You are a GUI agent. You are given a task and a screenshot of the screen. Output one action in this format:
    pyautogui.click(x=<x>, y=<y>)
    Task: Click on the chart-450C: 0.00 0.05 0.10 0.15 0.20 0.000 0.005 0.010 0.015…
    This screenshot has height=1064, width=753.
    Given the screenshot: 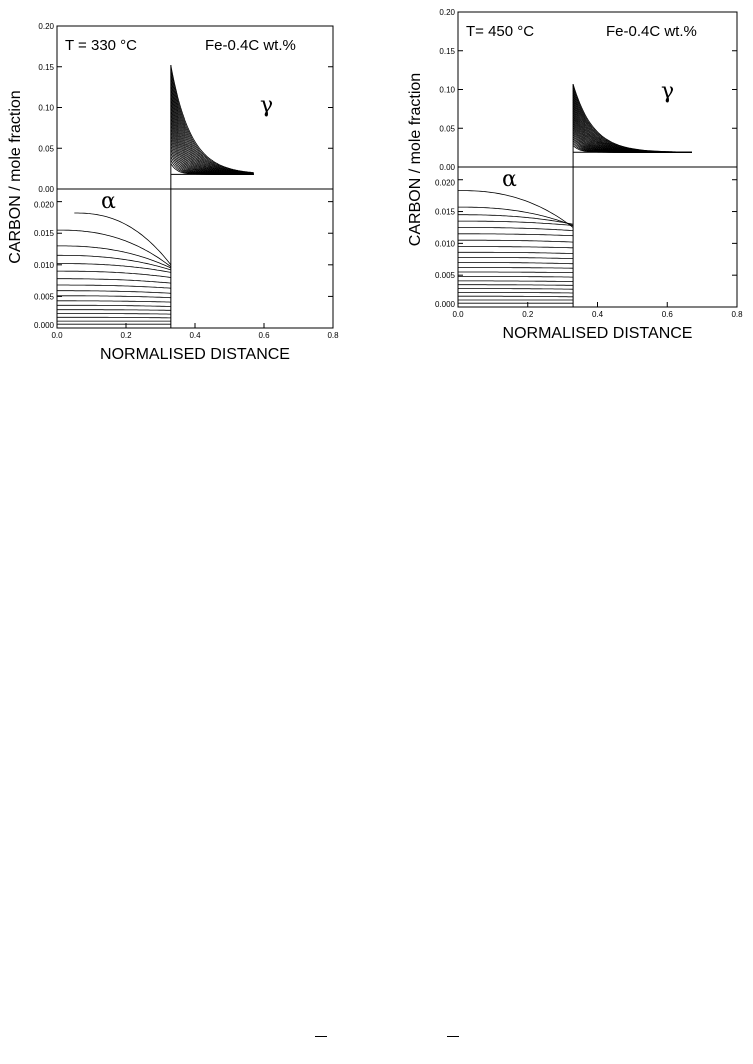 What is the action you would take?
    pyautogui.click(x=575, y=175)
    